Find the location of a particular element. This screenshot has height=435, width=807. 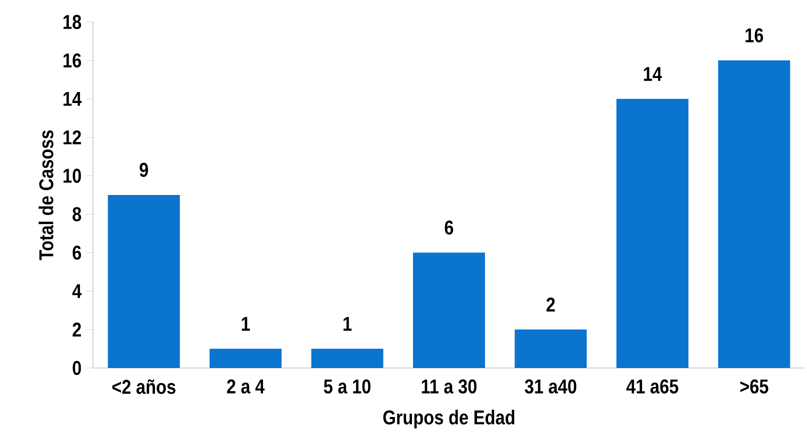

x-tick-label: >65 is located at coordinates (754, 386).